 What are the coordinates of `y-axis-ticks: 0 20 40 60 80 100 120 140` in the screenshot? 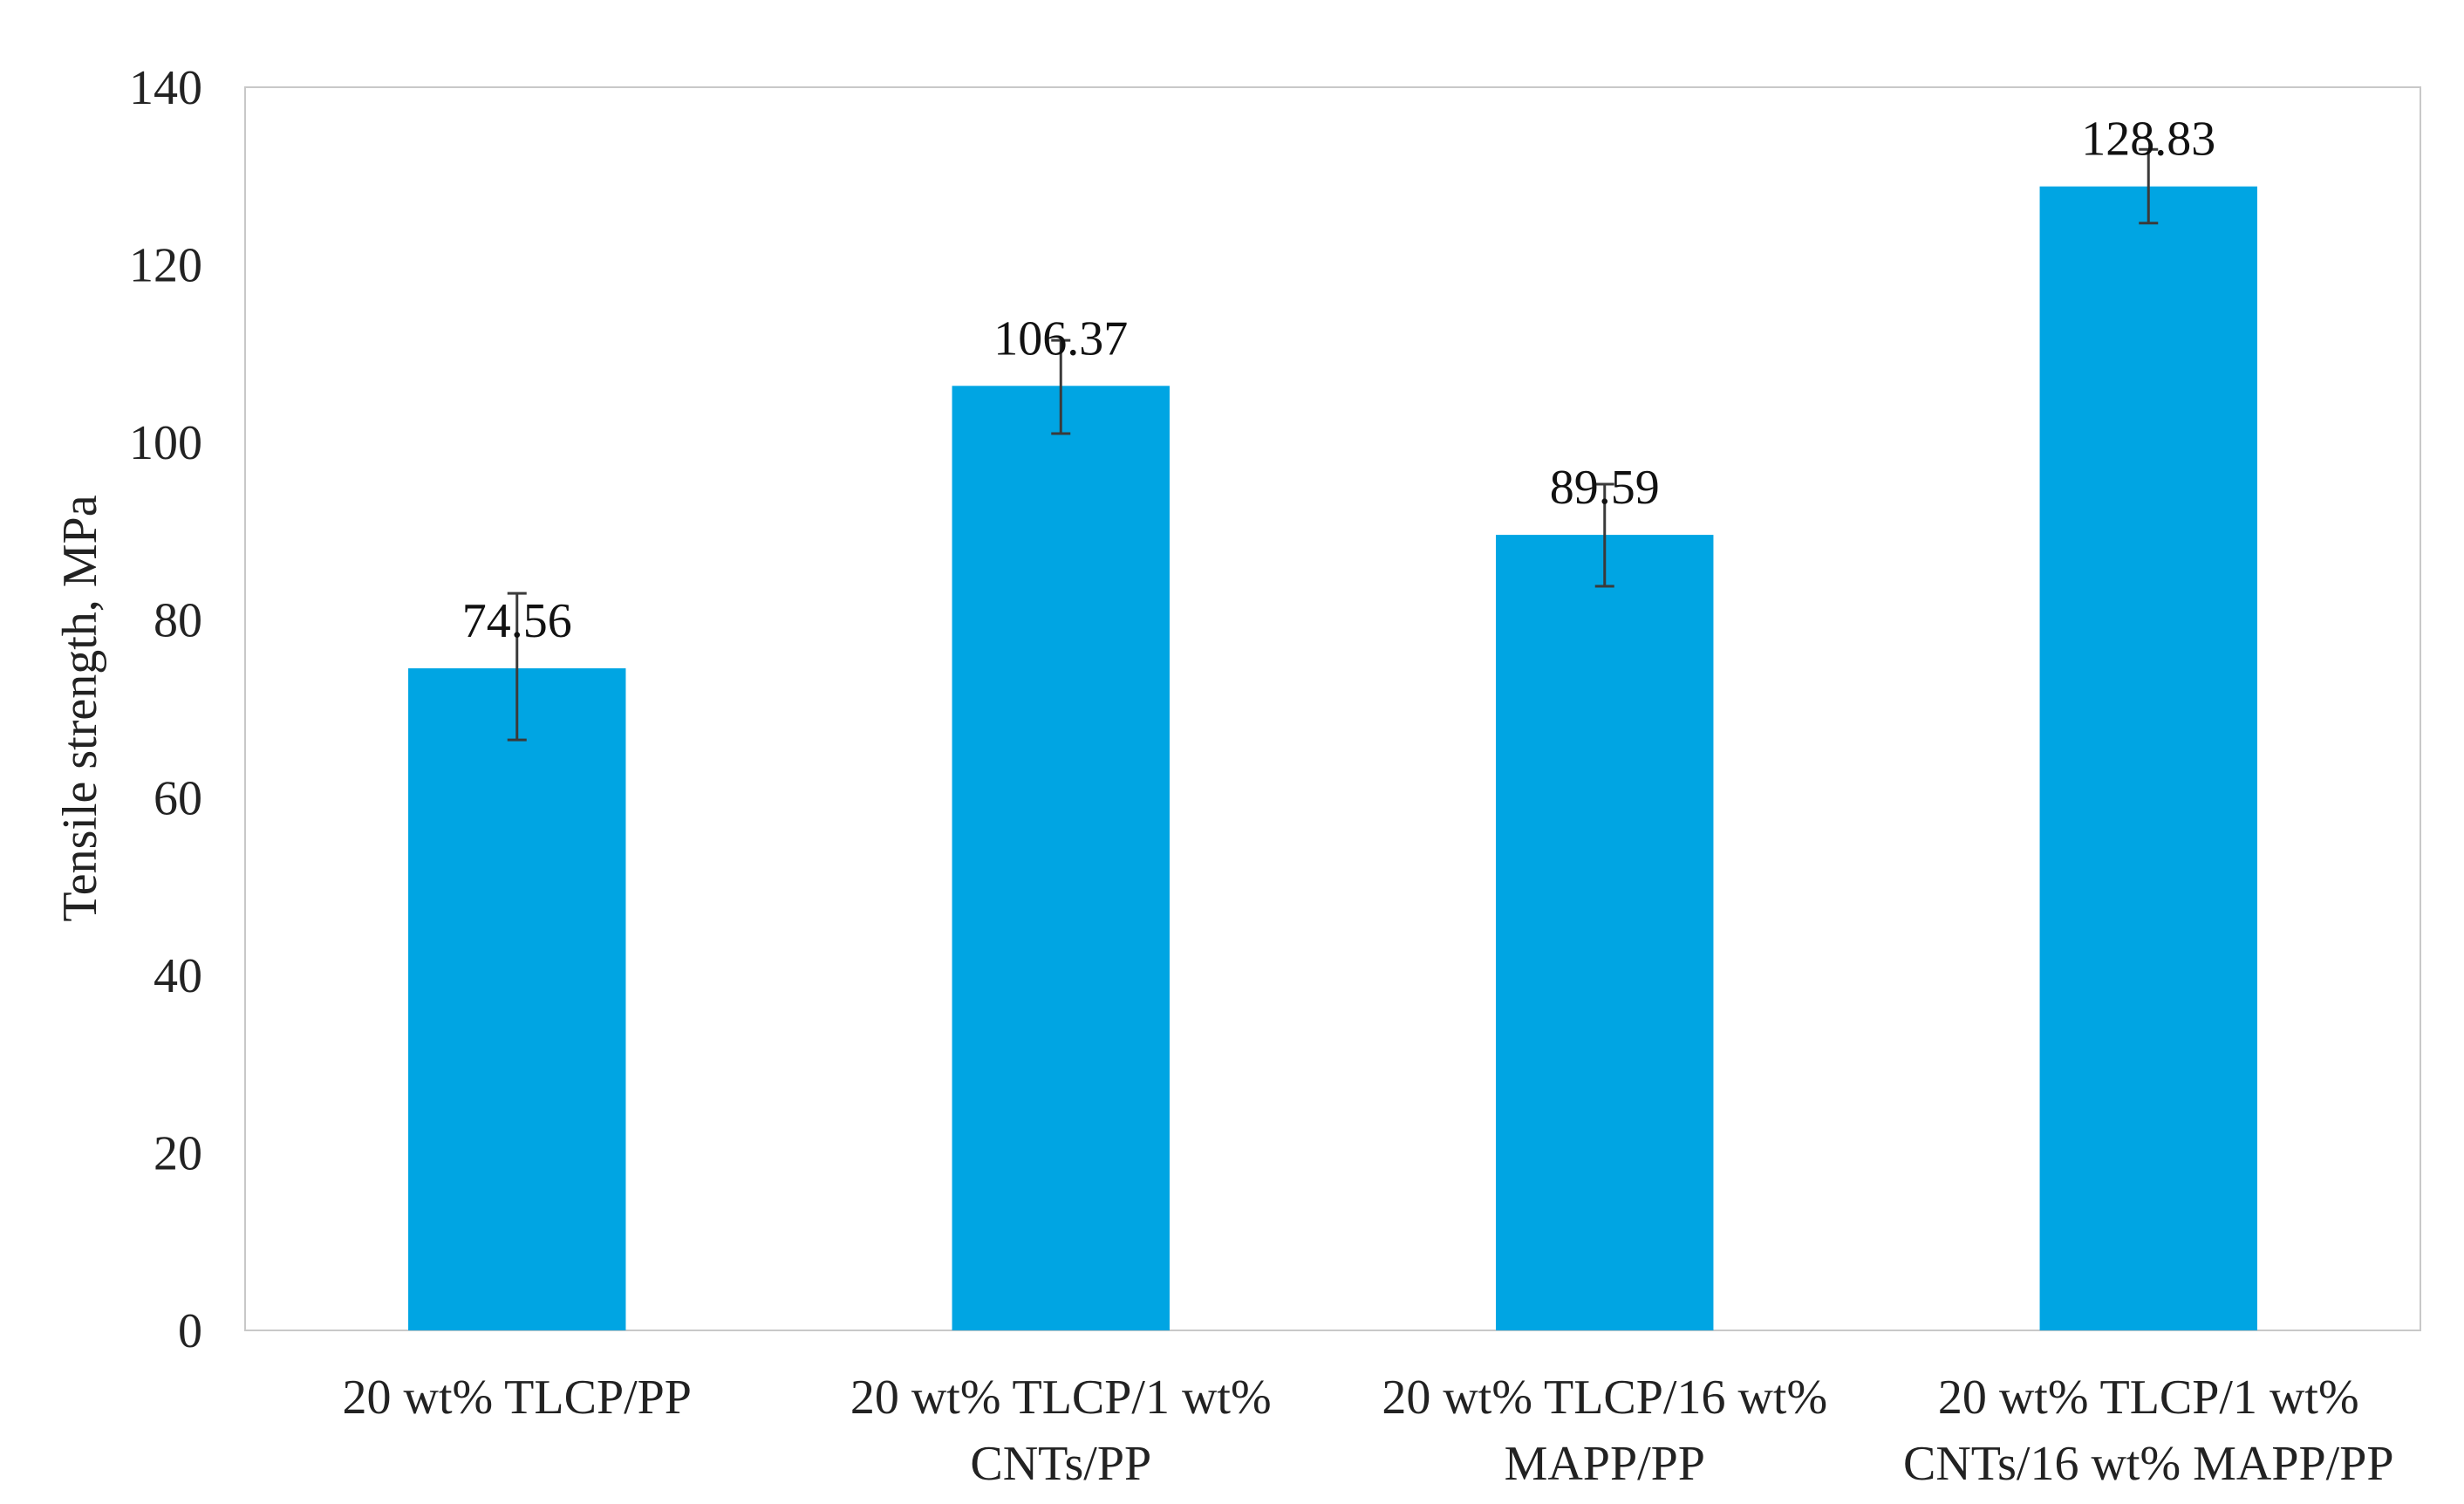 It's located at (165, 709).